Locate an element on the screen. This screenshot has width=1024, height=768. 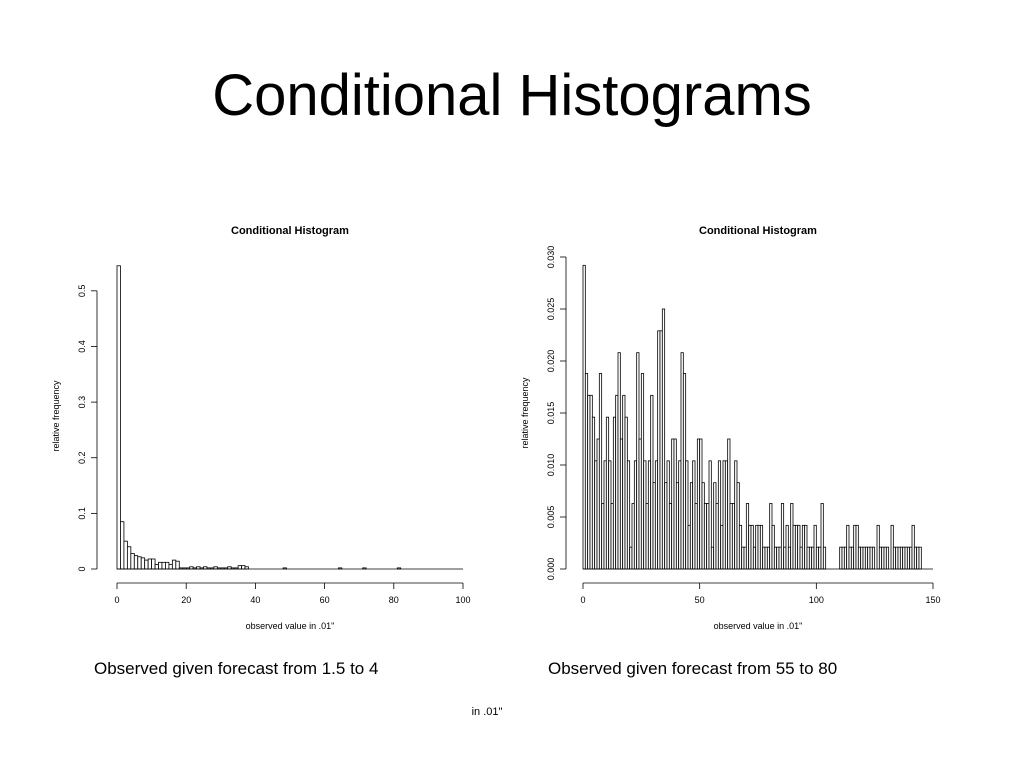
y-tick-label: 0.020 is located at coordinates (551, 361).